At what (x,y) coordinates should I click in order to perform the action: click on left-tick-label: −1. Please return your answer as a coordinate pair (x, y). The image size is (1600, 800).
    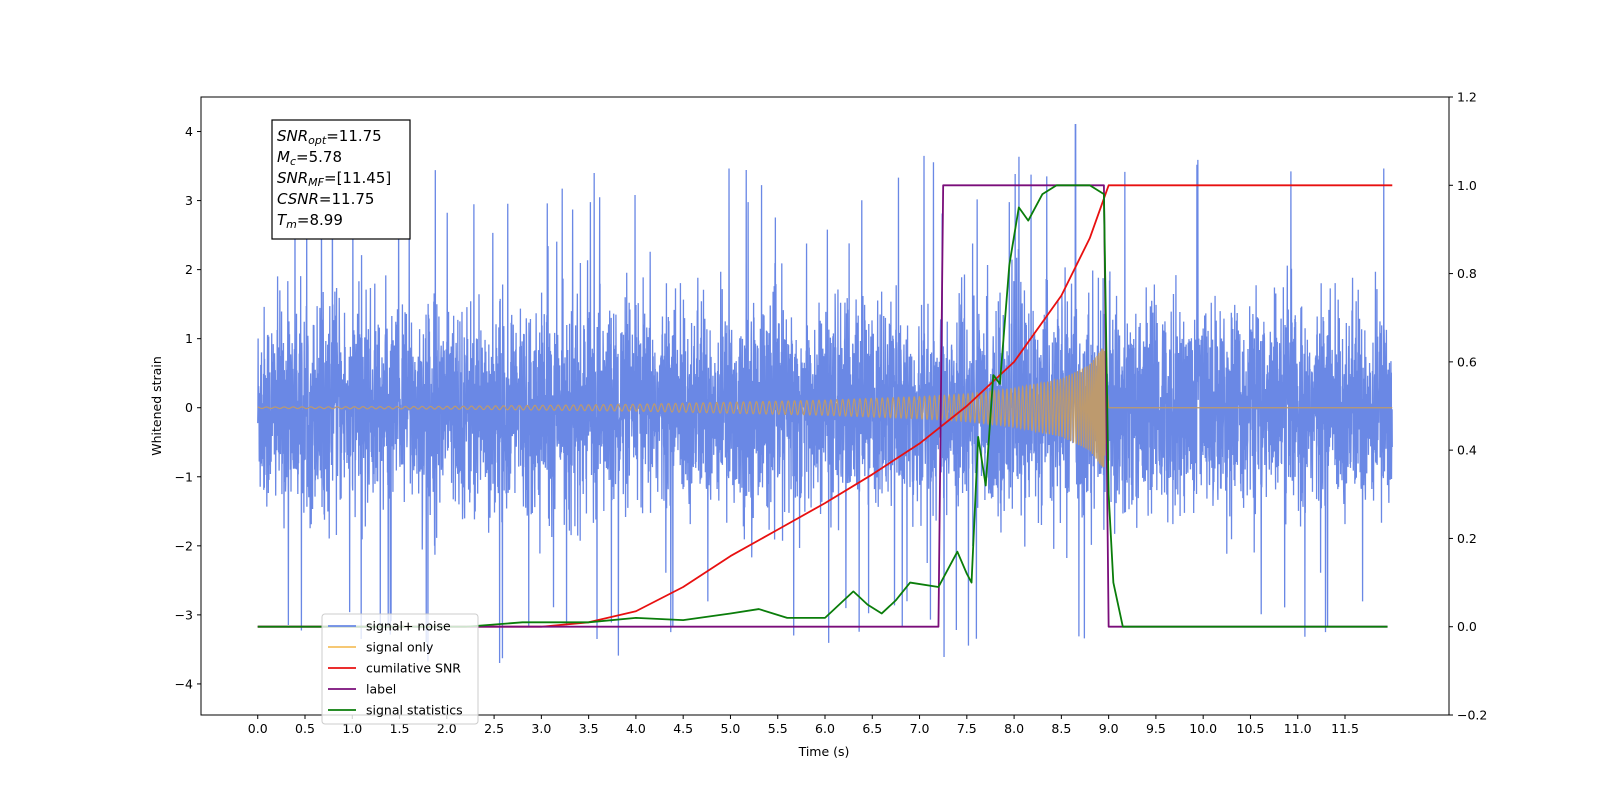
    Looking at the image, I should click on (184, 476).